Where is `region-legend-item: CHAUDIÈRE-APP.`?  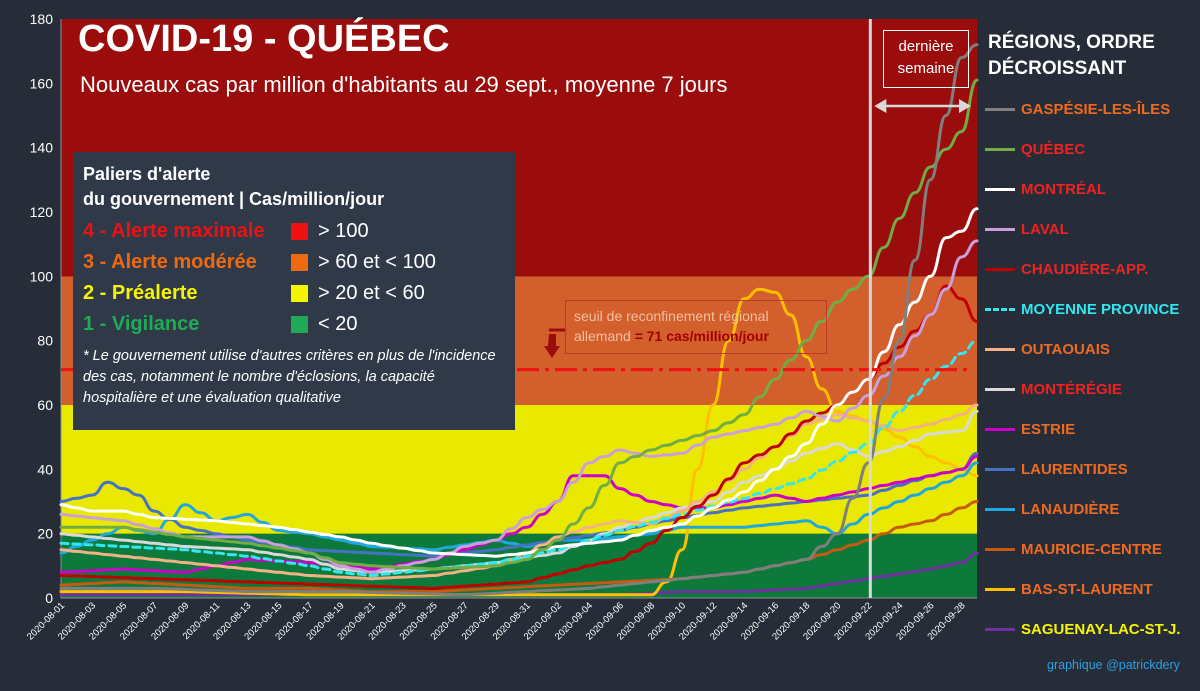
region-legend-item: CHAUDIÈRE-APP. is located at coordinates (1066, 269).